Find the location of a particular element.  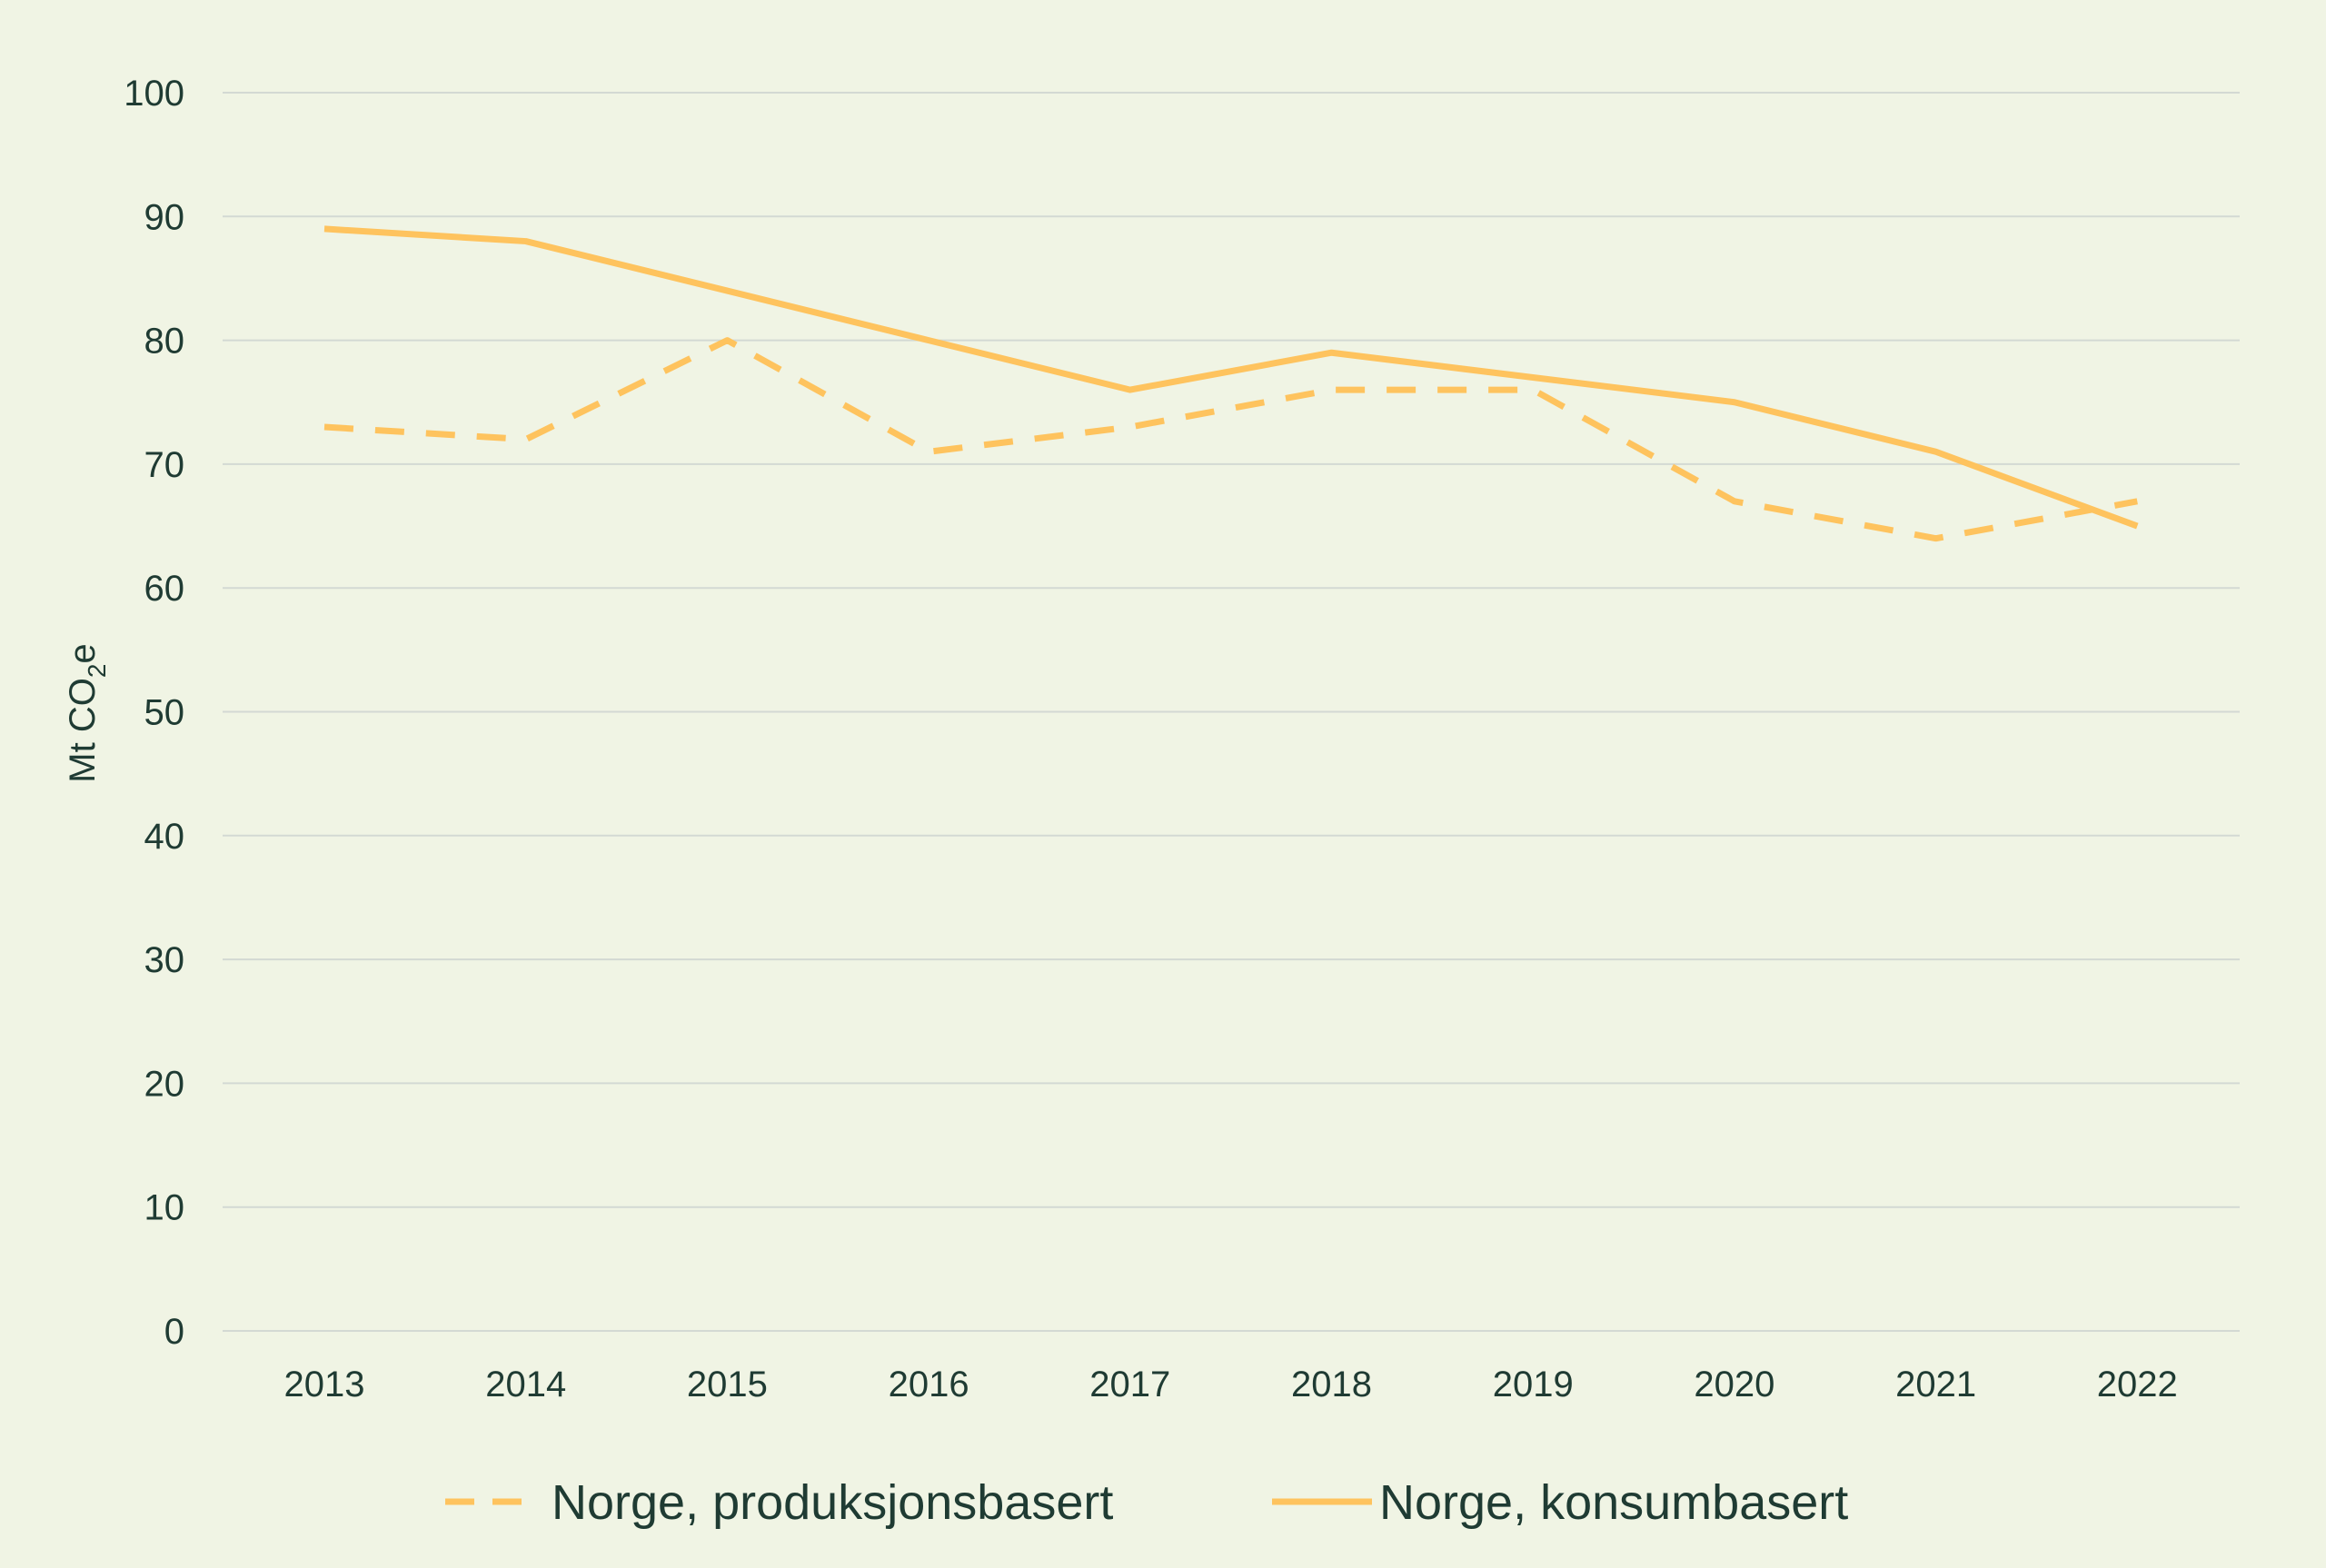

y-tick-label-10: 10 is located at coordinates (164, 1208).